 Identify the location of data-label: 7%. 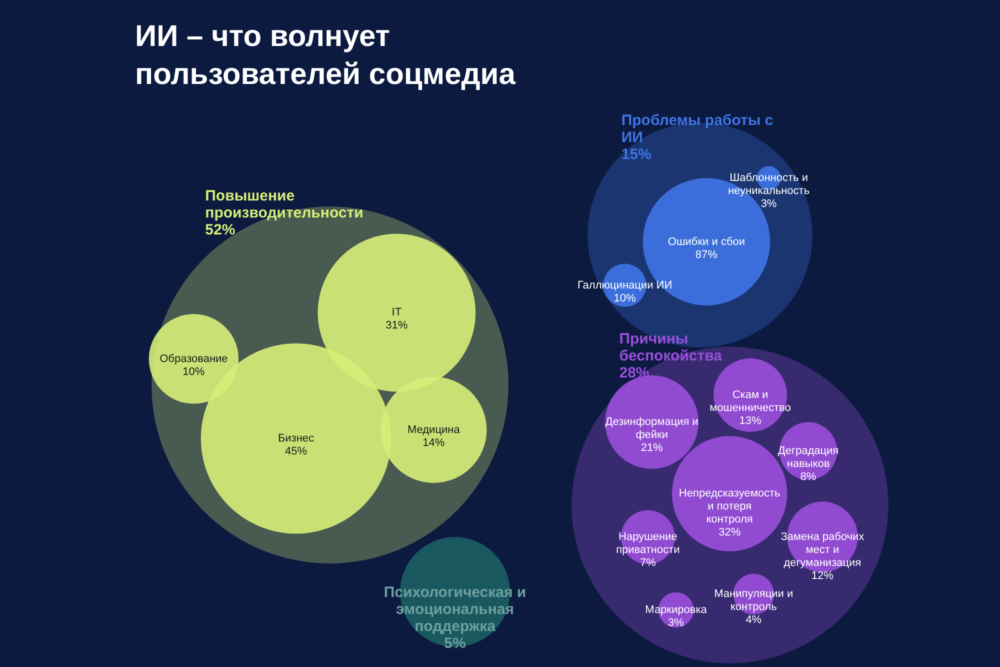
(648, 563).